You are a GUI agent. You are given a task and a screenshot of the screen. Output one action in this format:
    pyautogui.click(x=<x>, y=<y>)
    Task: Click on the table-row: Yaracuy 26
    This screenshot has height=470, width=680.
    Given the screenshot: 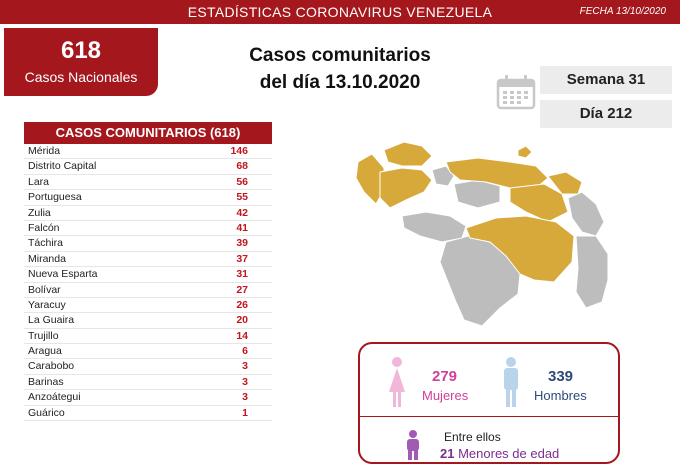 What is the action you would take?
    pyautogui.click(x=148, y=306)
    